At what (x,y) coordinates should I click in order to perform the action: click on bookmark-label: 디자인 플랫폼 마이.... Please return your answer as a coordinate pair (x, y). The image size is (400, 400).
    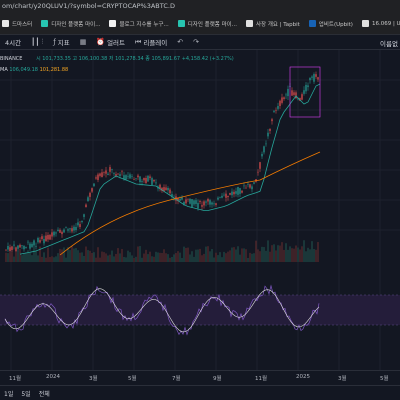
    Looking at the image, I should click on (212, 24).